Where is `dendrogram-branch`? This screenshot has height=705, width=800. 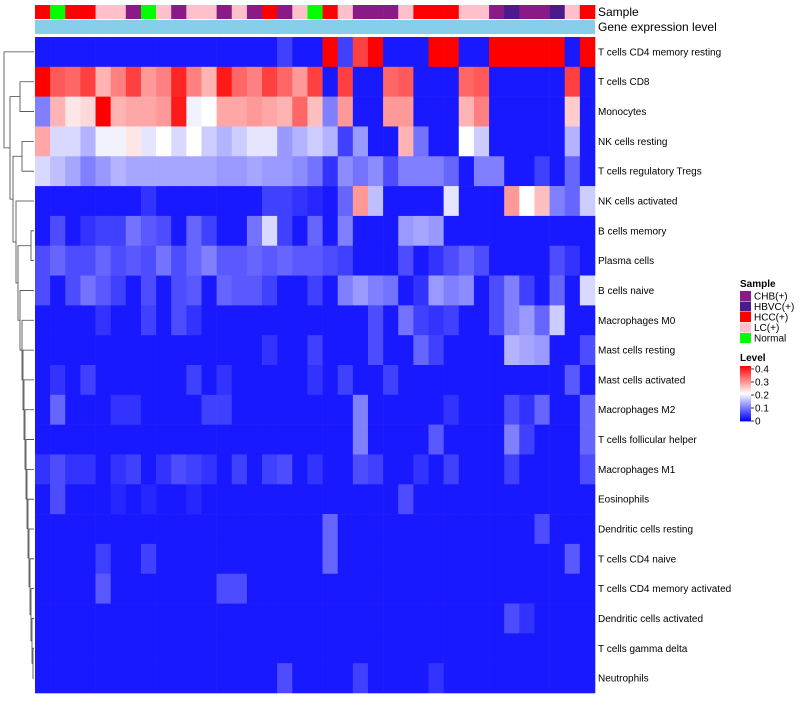
dendrogram-branch is located at coordinates (26, 96).